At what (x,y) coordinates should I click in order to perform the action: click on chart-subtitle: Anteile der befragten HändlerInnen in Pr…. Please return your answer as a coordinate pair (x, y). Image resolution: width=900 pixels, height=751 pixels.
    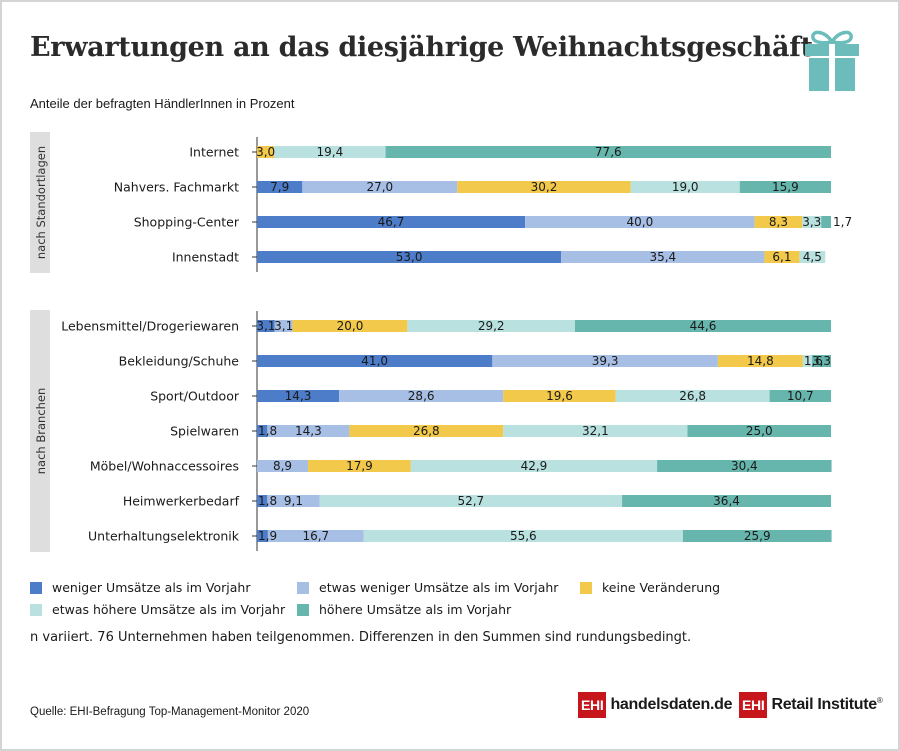
    Looking at the image, I should click on (162, 103).